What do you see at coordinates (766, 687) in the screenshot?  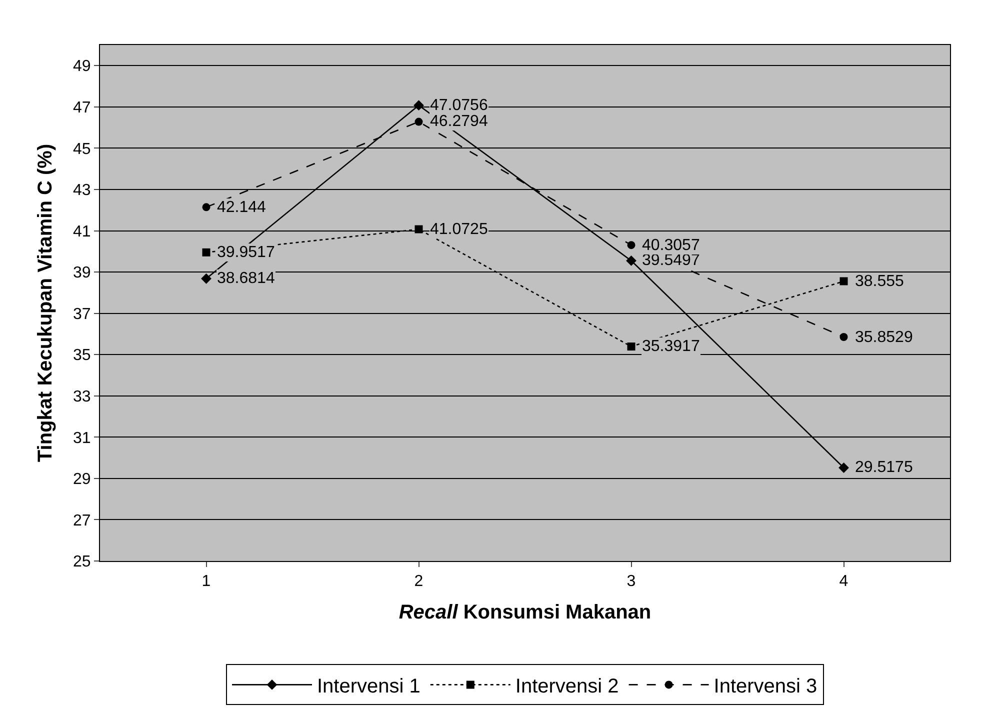 I see `legend-label: Intervensi 3` at bounding box center [766, 687].